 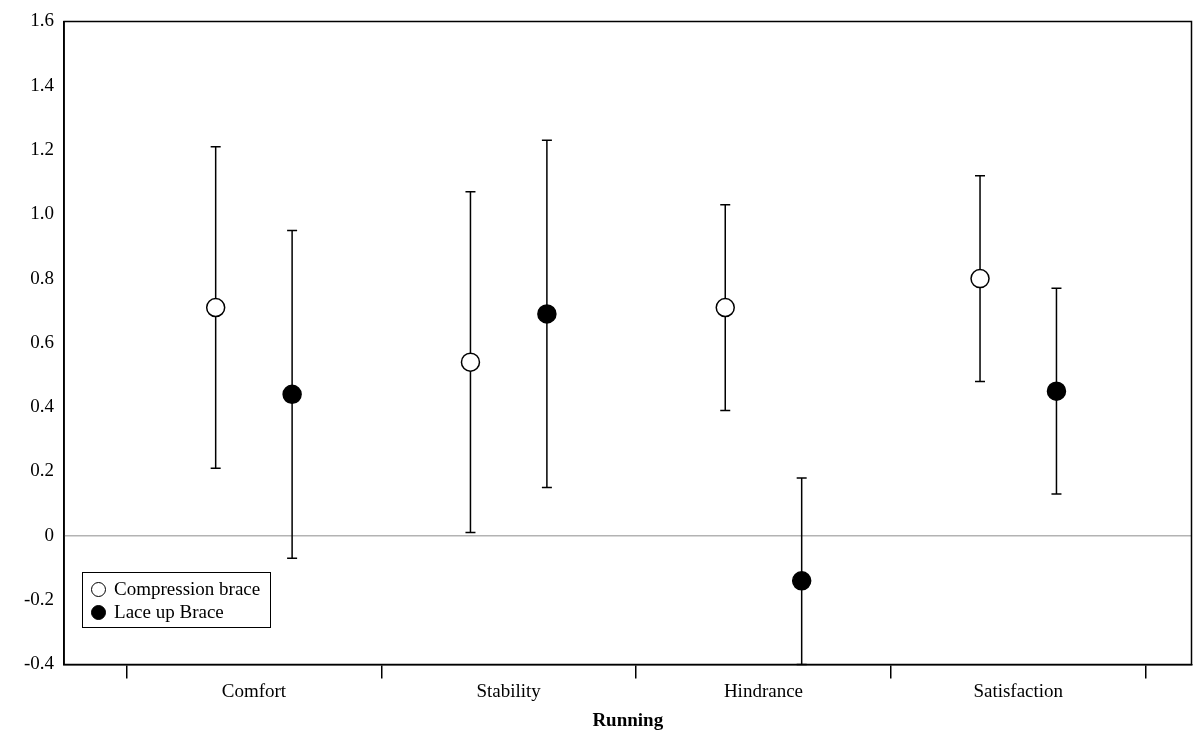 I want to click on x-axis-title: Running, so click(x=628, y=719).